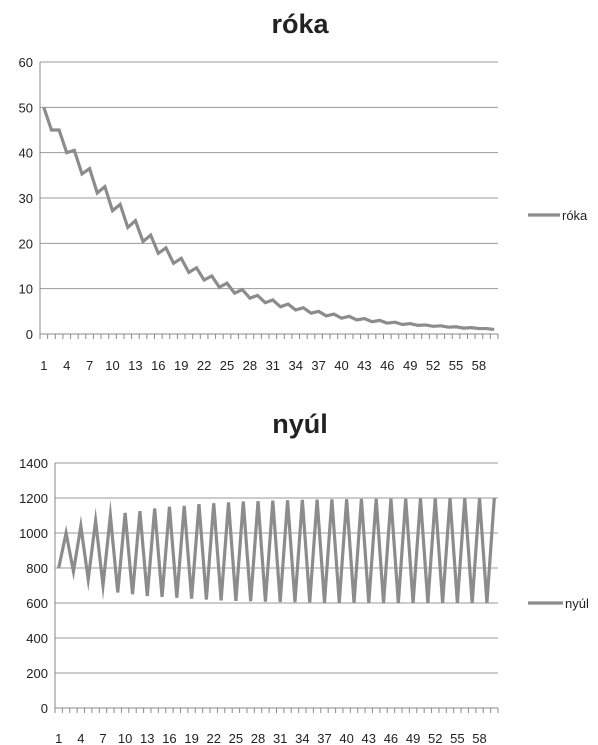 The height and width of the screenshot is (745, 598). What do you see at coordinates (575, 215) in the screenshot?
I see `legend-label: róka` at bounding box center [575, 215].